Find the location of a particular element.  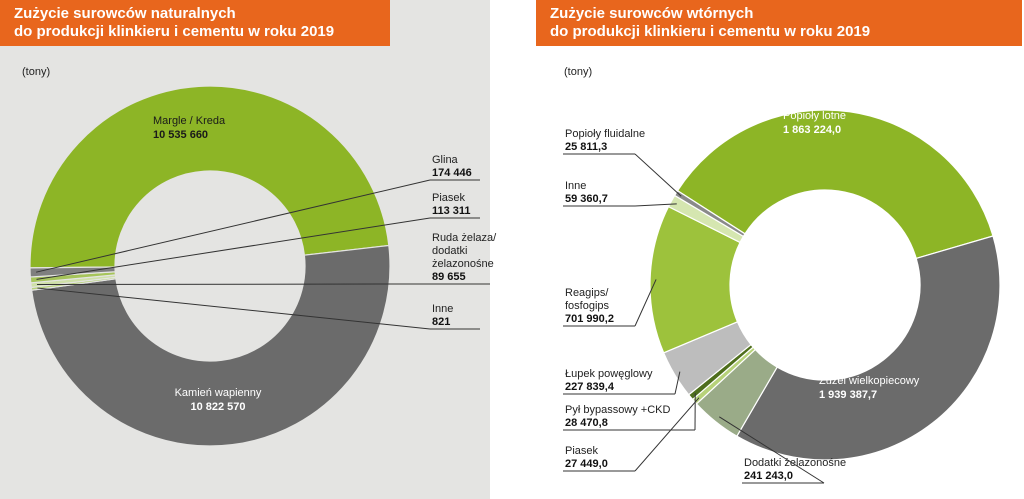

chart-title-line-1: Zużycie surowców naturalnych is located at coordinates (125, 13).